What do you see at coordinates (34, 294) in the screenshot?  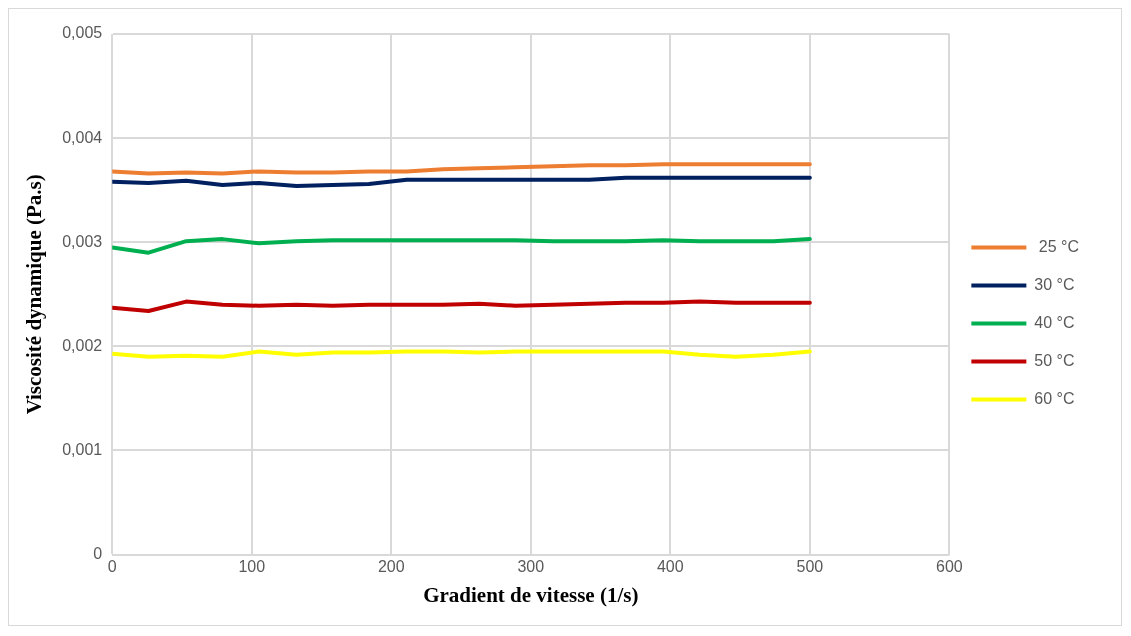 I see `y-axis-title: Viscosité dynamique (Pa.s)` at bounding box center [34, 294].